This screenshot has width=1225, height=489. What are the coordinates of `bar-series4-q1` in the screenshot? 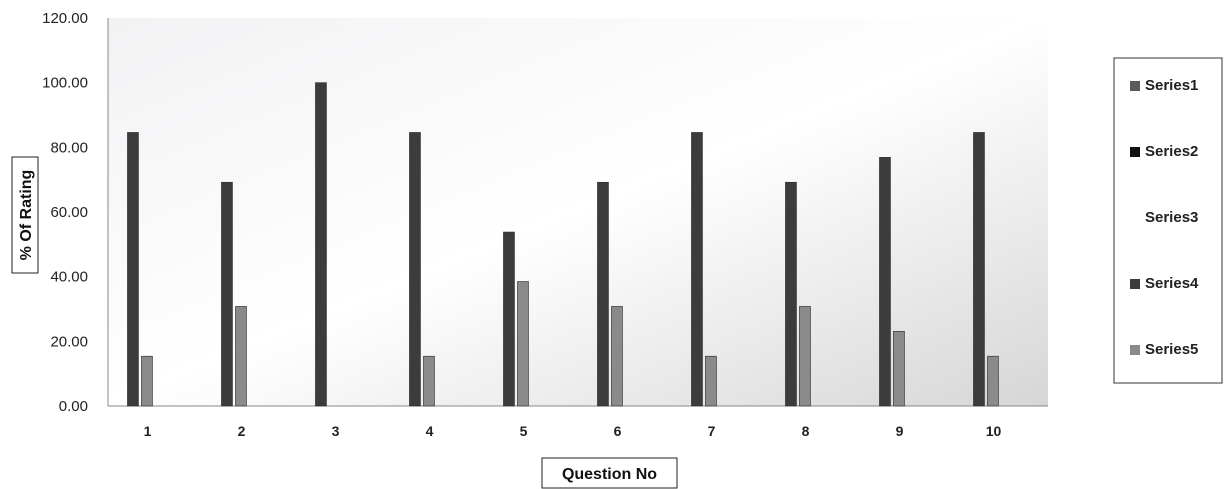 It's located at (133, 269).